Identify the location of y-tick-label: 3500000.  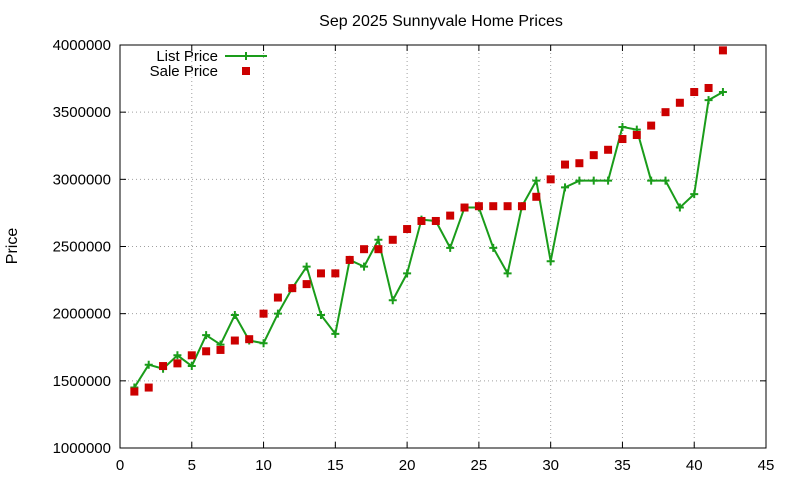
(82, 112).